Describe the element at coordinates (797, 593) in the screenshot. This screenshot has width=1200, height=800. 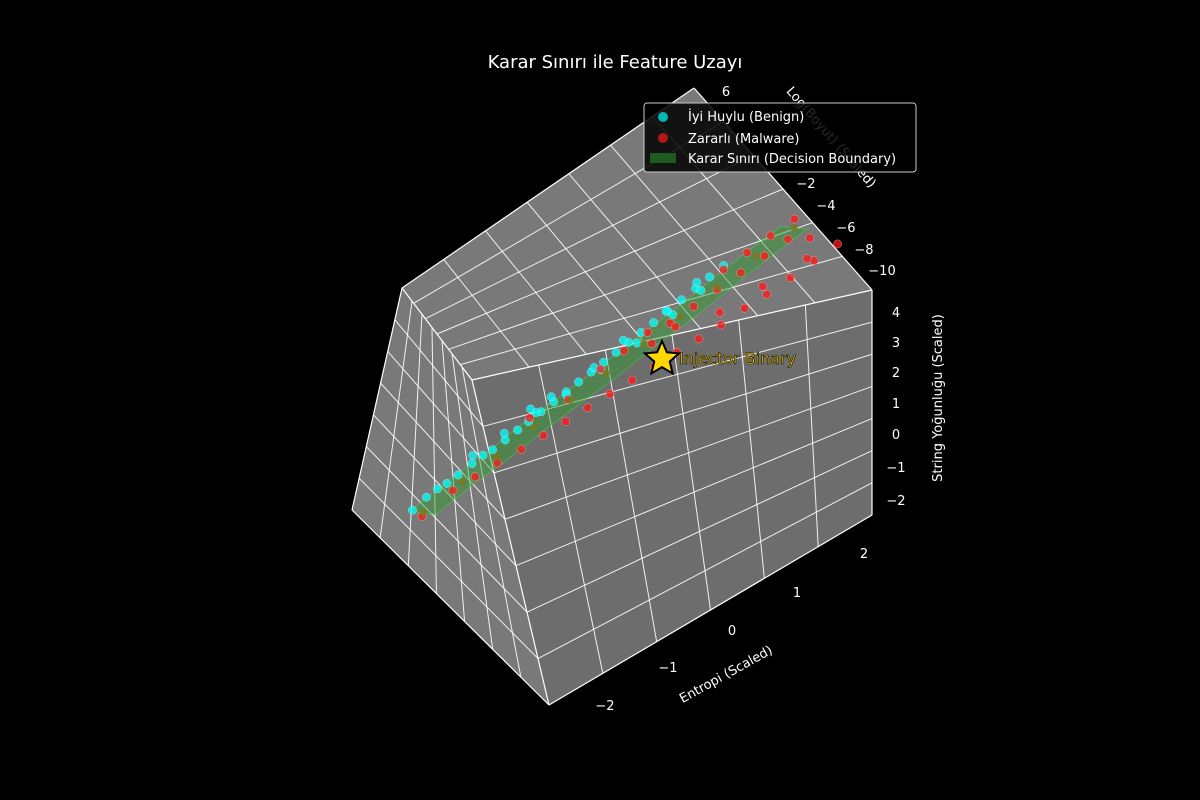
I see `x-tick-label: 1` at that location.